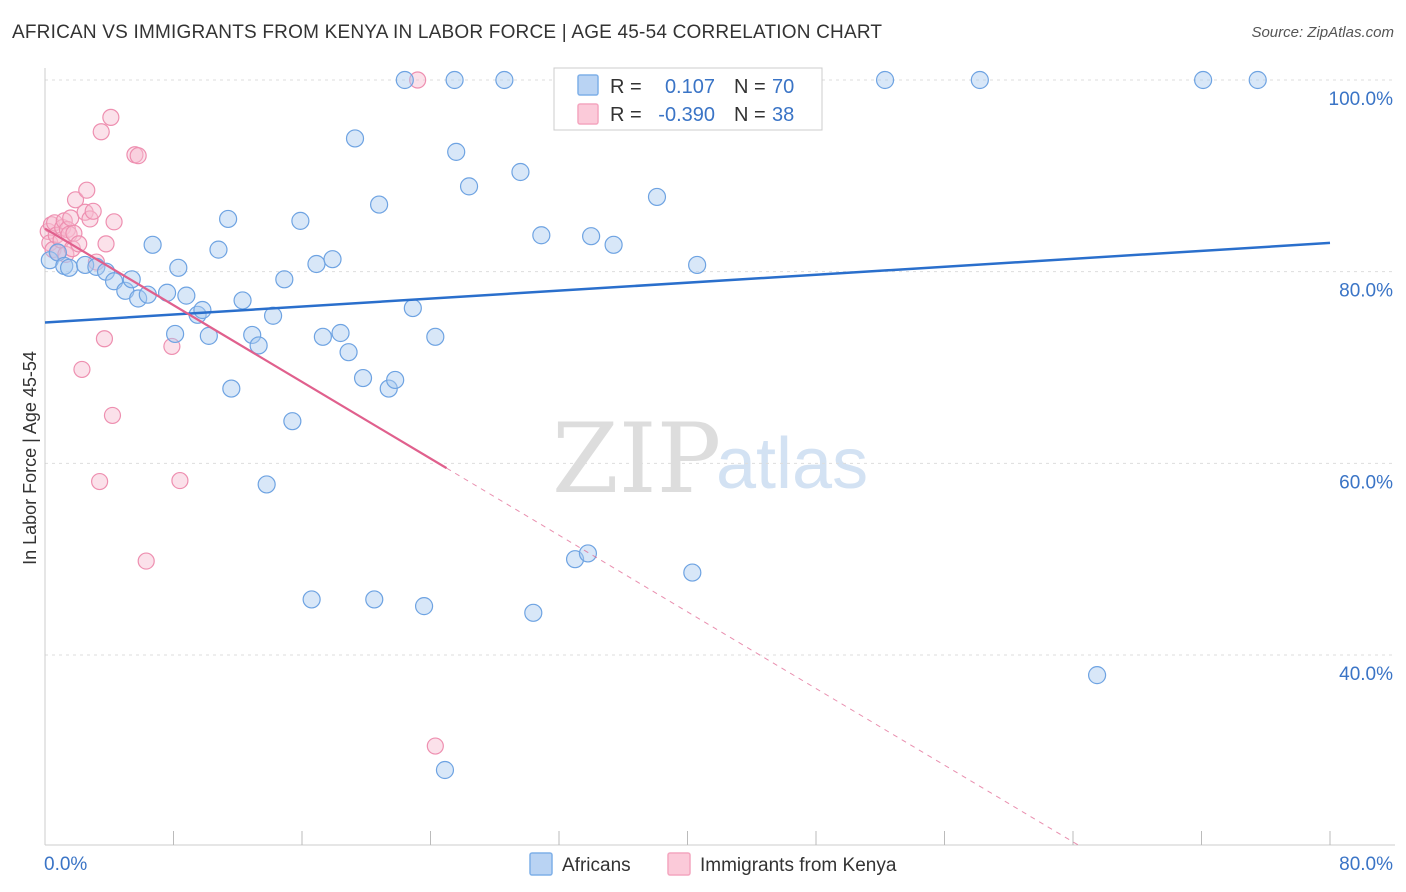  What do you see at coordinates (596, 865) in the screenshot?
I see `legend-africans-label: Africans` at bounding box center [596, 865].